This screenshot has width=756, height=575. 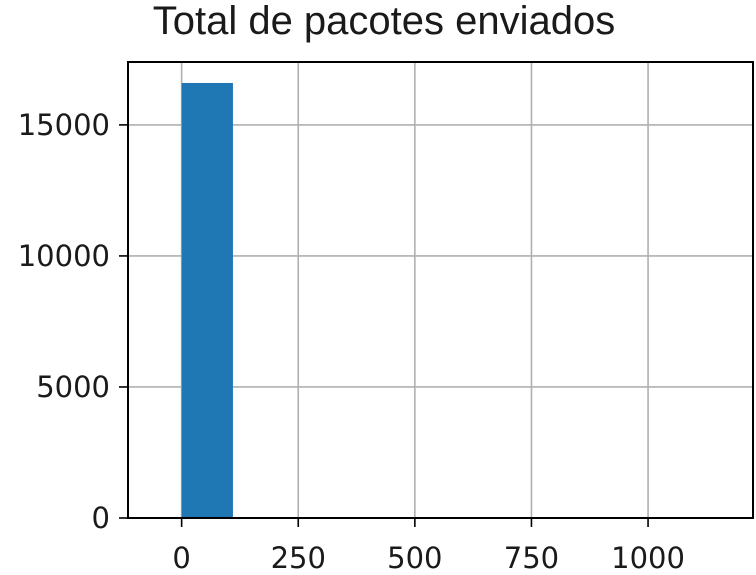 I want to click on chart-title: Total de pacotes enviados, so click(x=384, y=21).